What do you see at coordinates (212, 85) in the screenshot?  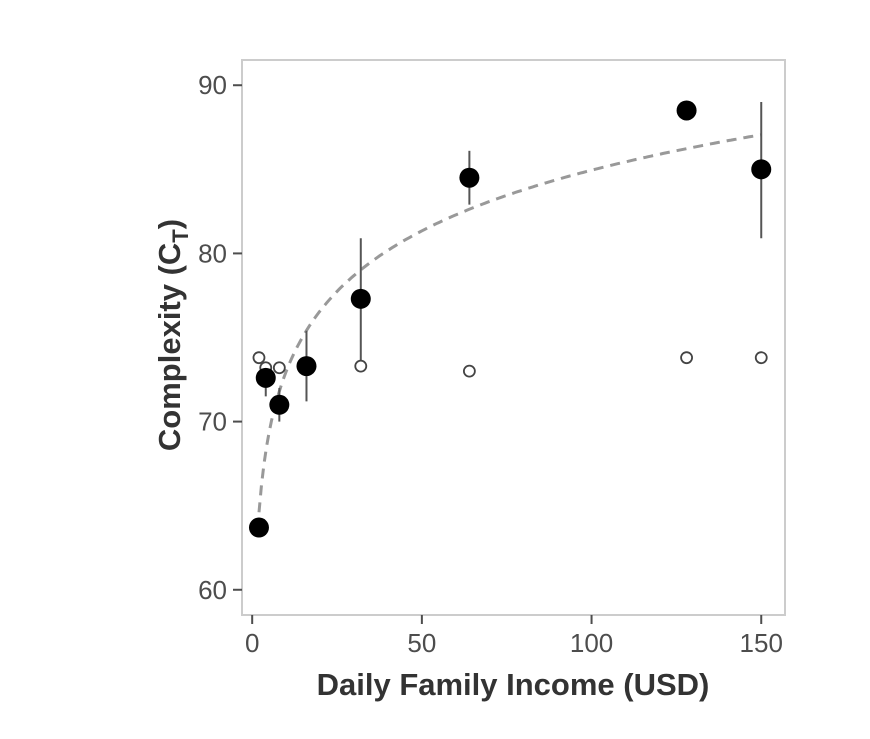 I see `y-tick-label: 90` at bounding box center [212, 85].